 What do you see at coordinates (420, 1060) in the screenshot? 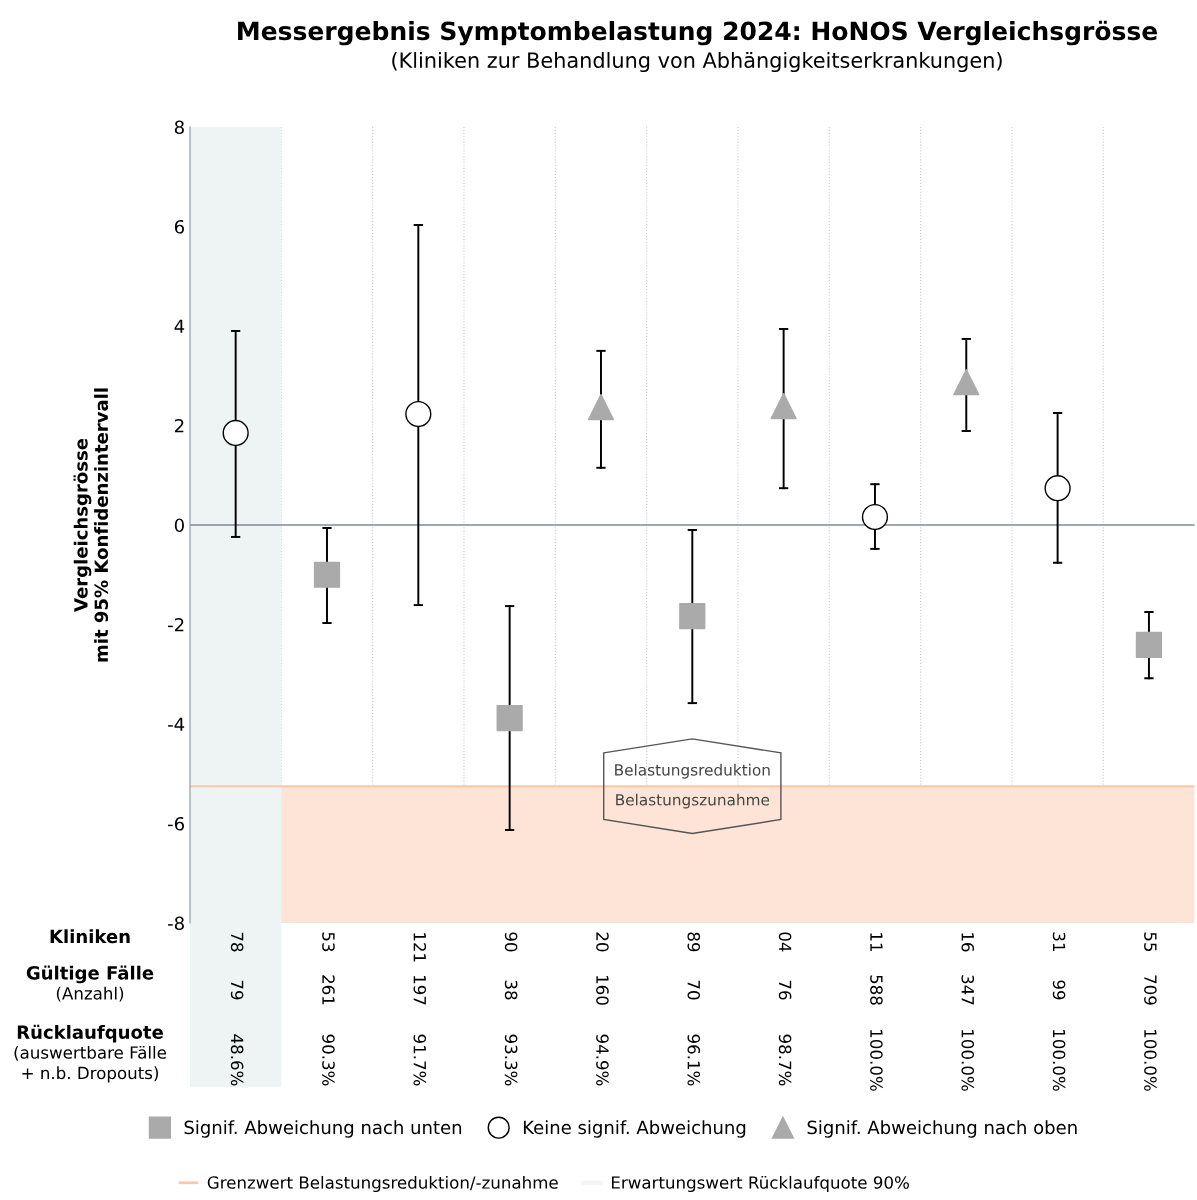
I see `text: 91.7%` at bounding box center [420, 1060].